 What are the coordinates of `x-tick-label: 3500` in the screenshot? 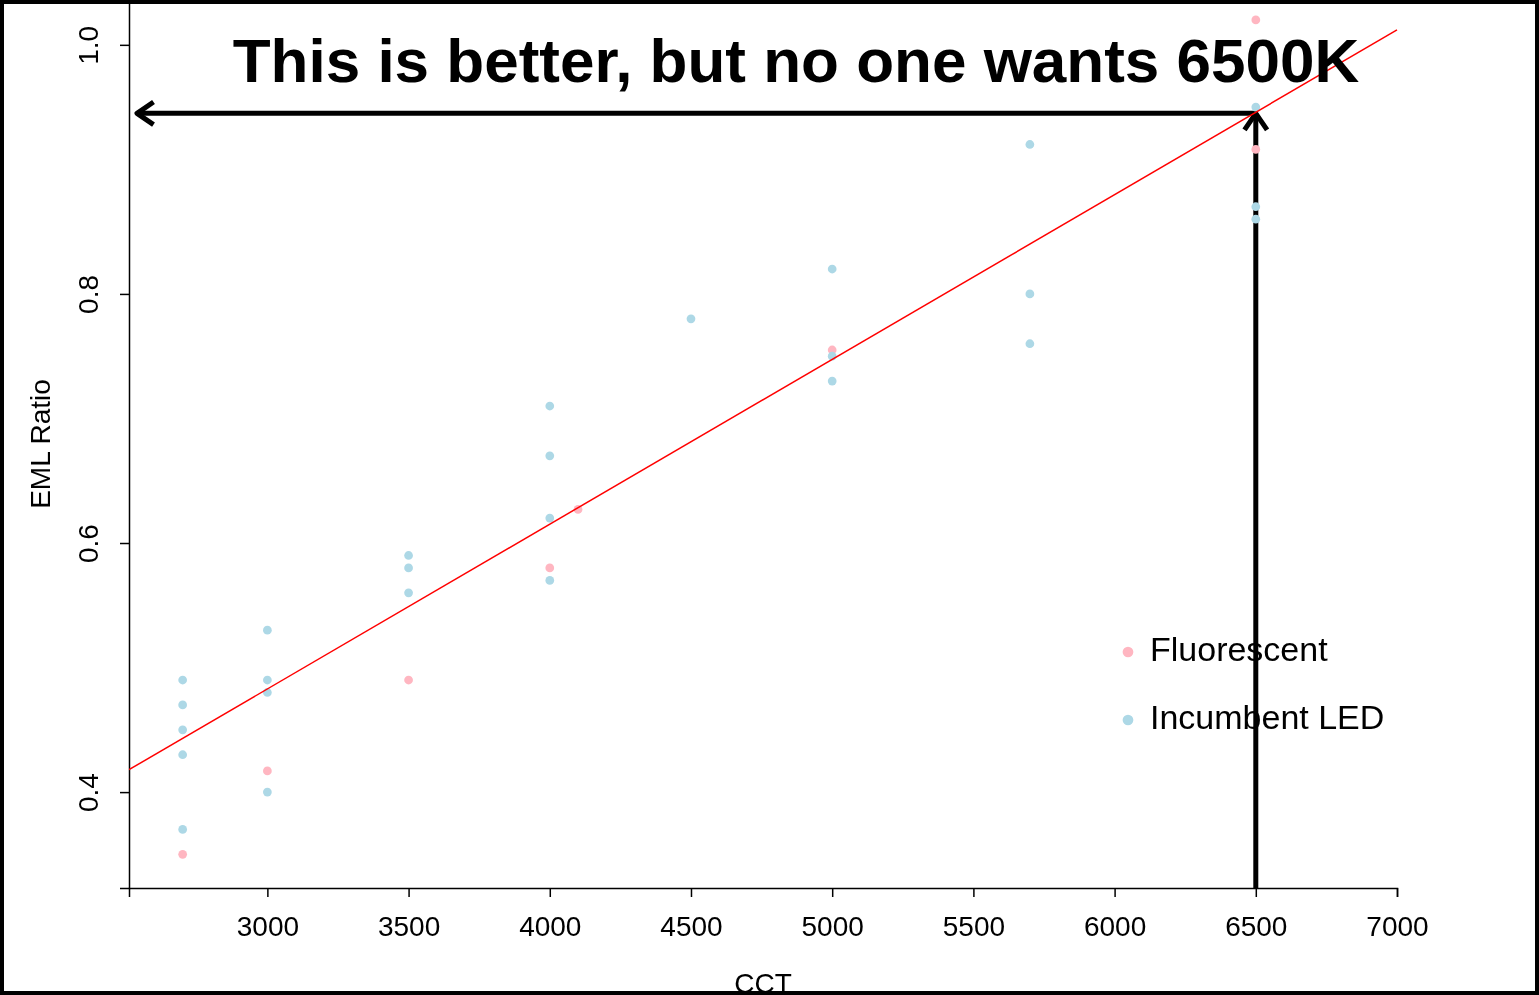 It's located at (409, 927).